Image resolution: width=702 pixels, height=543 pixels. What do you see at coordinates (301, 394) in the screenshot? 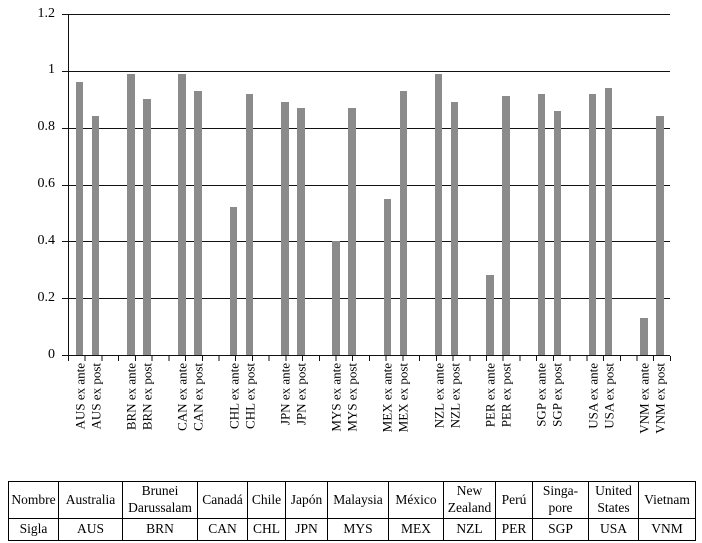
I see `x-category-label: JPN ex post` at bounding box center [301, 394].